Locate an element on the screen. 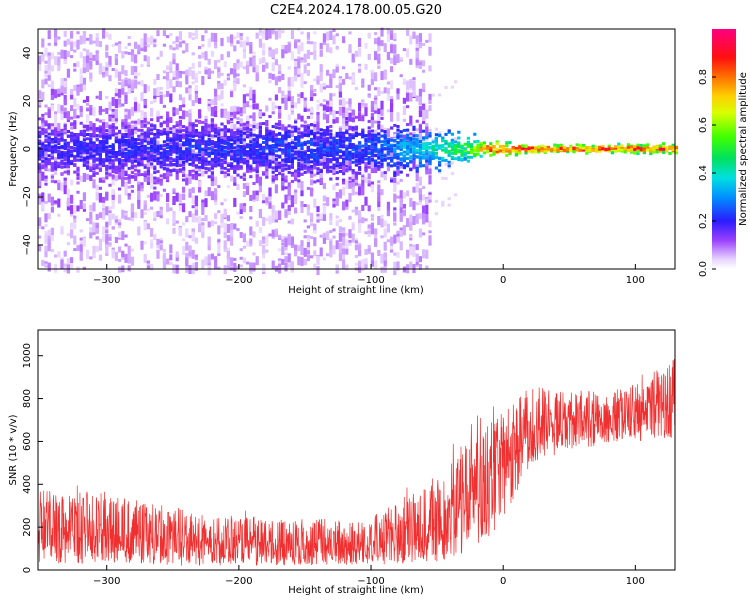 The image size is (750, 600). chart-title: C2E4.2024.178.00.05.G20 is located at coordinates (356, 10).